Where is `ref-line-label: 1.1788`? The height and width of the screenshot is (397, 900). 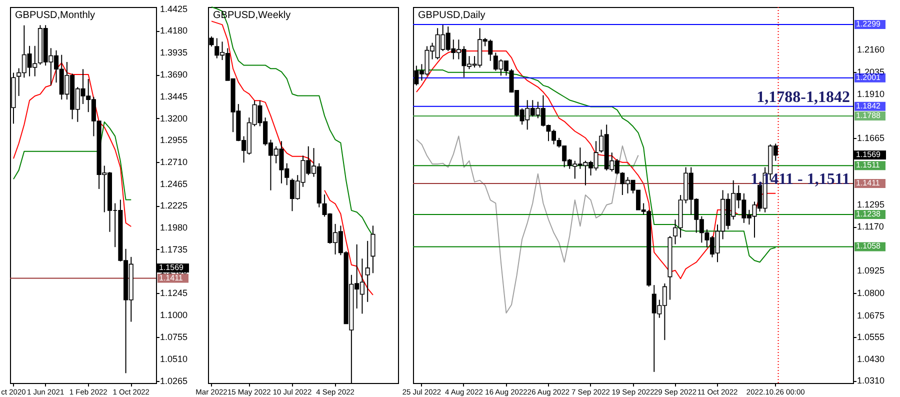
ref-line-label: 1.1788 is located at coordinates (869, 115).